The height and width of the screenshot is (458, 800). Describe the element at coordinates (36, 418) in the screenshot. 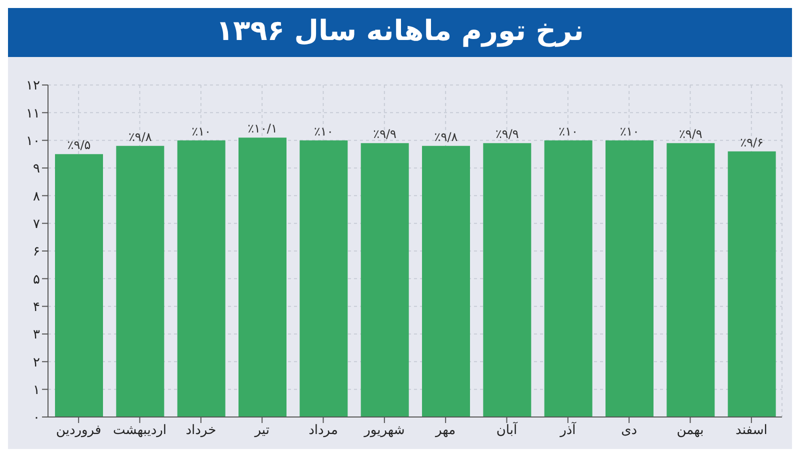

I see `y-tick-label: ۰` at that location.